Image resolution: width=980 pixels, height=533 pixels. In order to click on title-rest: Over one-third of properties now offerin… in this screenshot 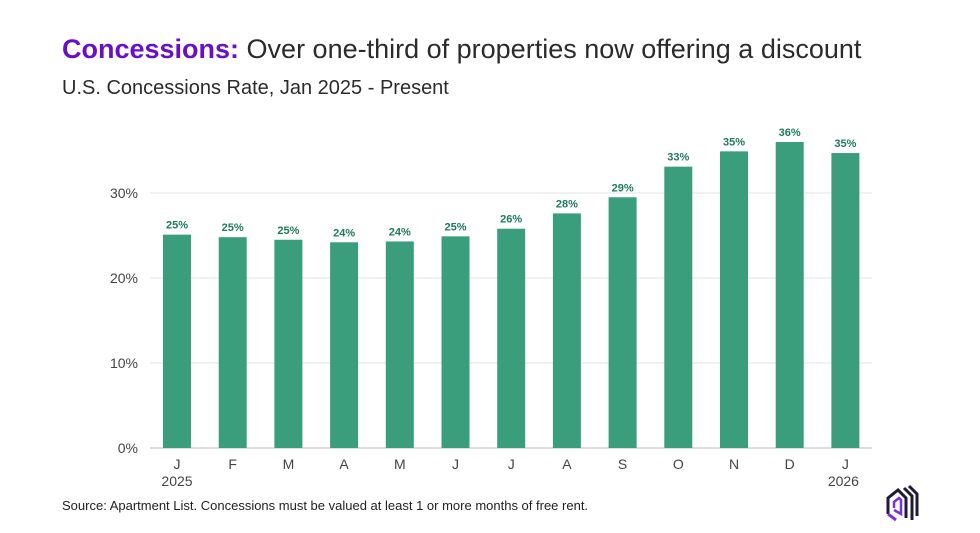, I will do `click(550, 49)`.